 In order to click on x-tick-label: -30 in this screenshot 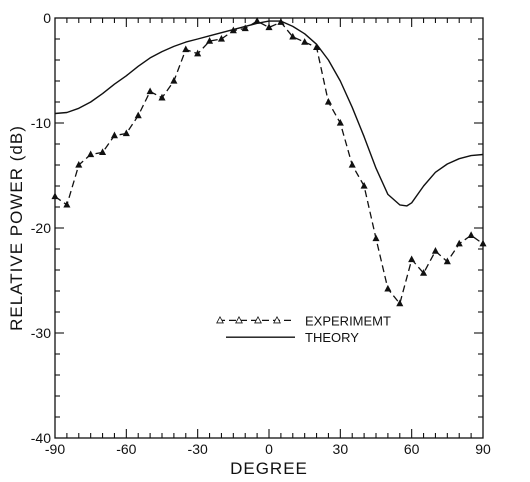, I will do `click(198, 449)`.